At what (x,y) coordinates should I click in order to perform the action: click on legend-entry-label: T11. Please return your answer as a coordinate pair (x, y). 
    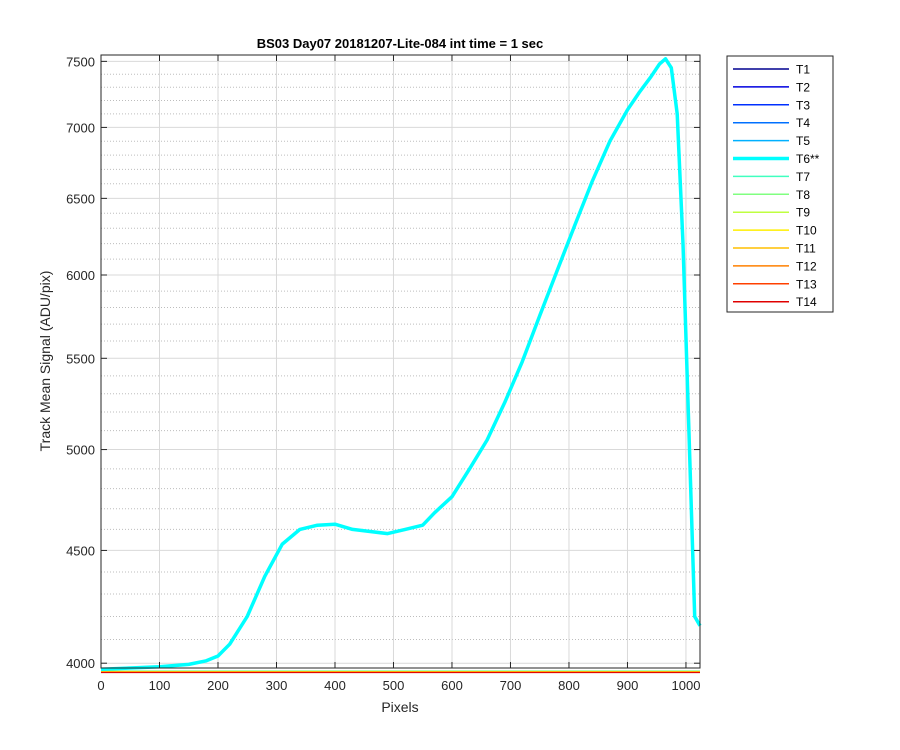
    Looking at the image, I should click on (806, 249).